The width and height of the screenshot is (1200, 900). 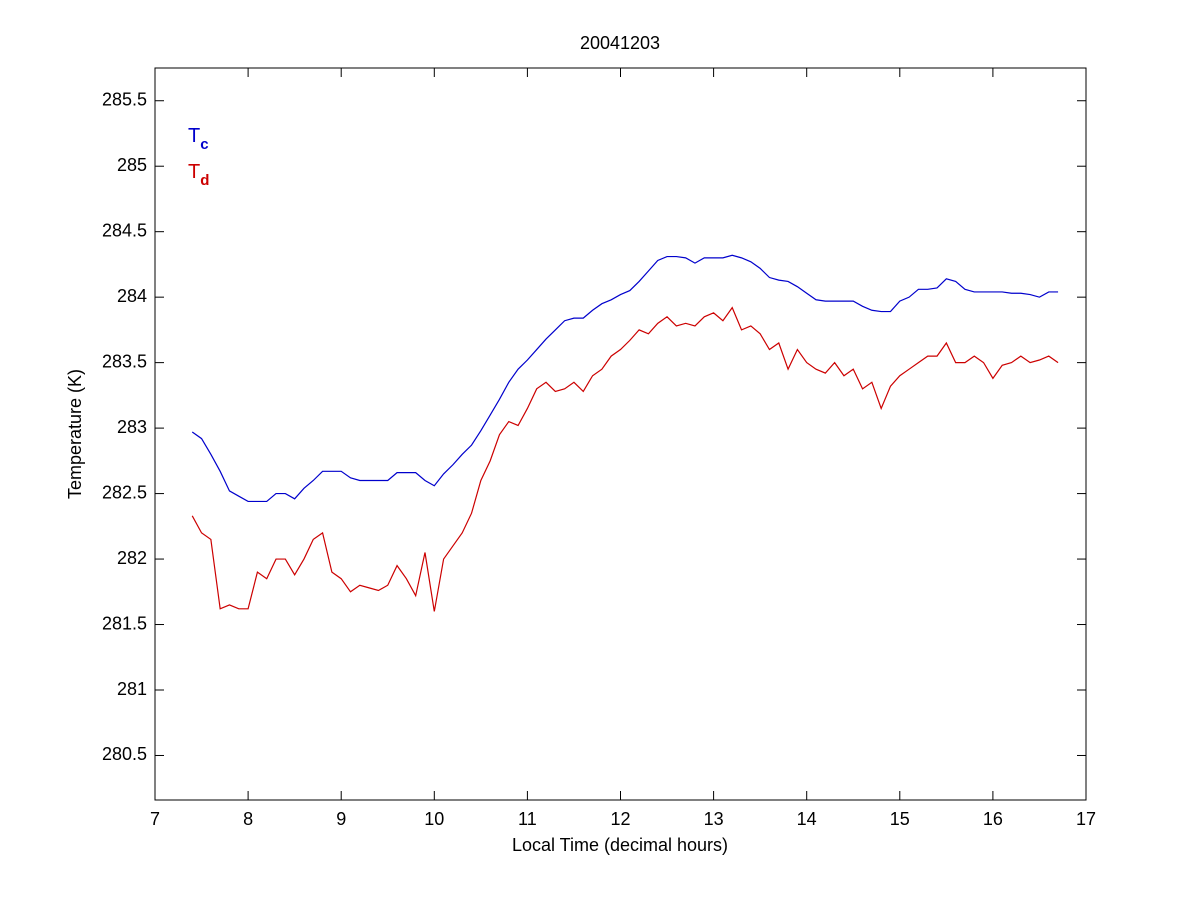 What do you see at coordinates (198, 175) in the screenshot?
I see `legend-entry: Td` at bounding box center [198, 175].